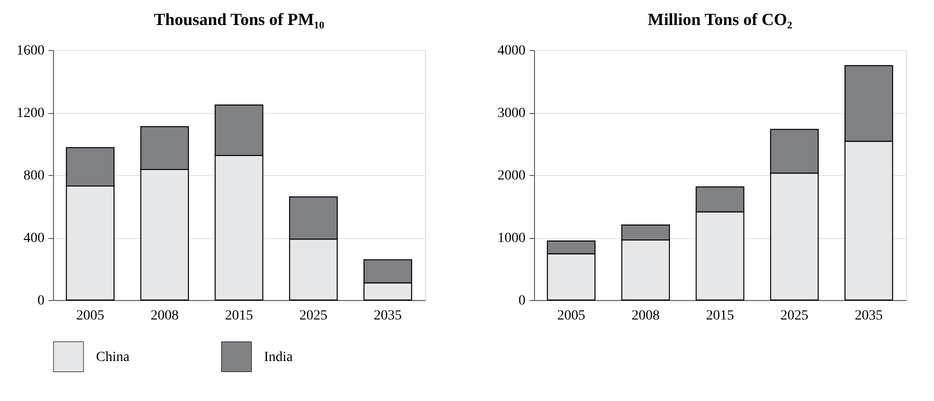  I want to click on y-tick-label: 400, so click(34, 238).